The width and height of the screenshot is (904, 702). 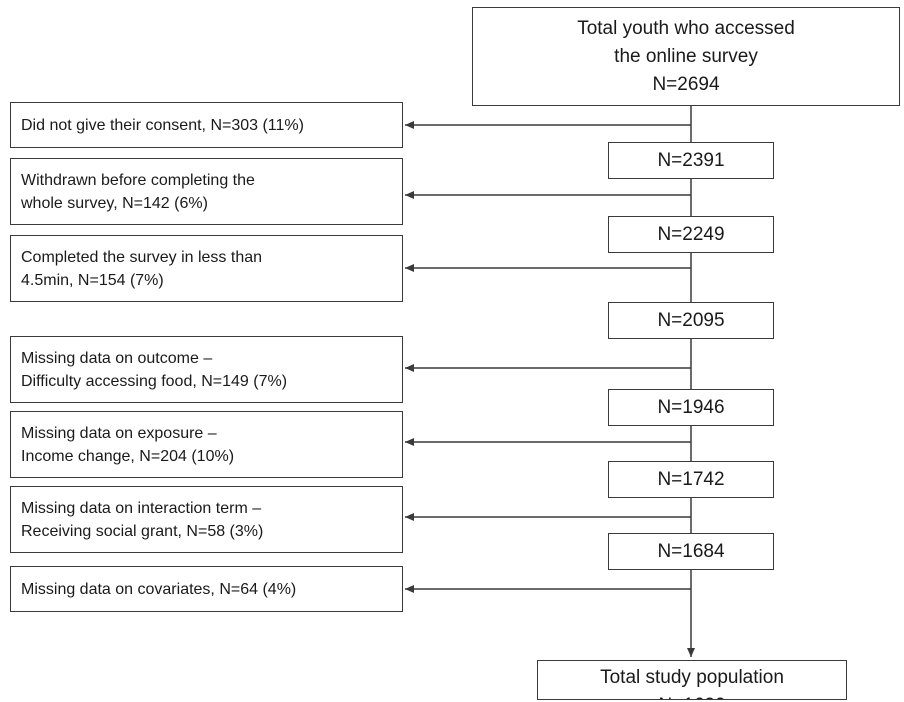 What do you see at coordinates (138, 180) in the screenshot?
I see `exclusion-withdrawn-line-1: Withdrawn before completing the` at bounding box center [138, 180].